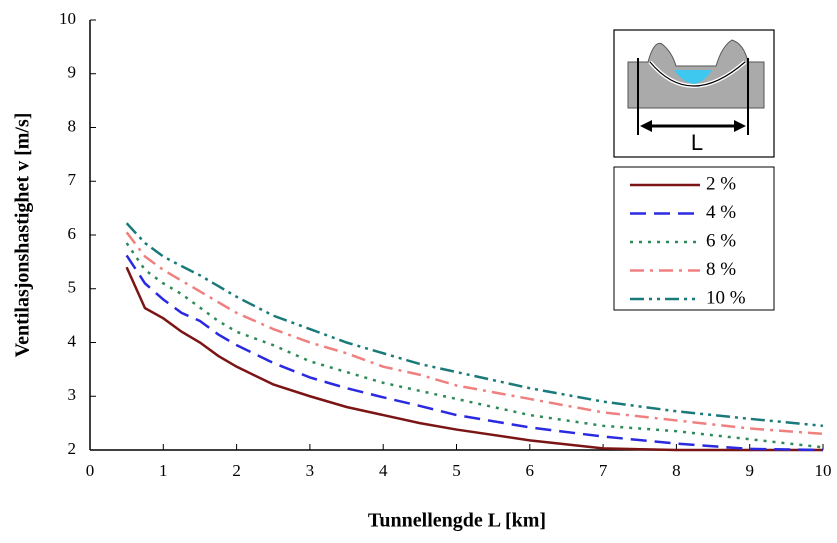  What do you see at coordinates (823, 470) in the screenshot?
I see `x-tick-label: 10` at bounding box center [823, 470].